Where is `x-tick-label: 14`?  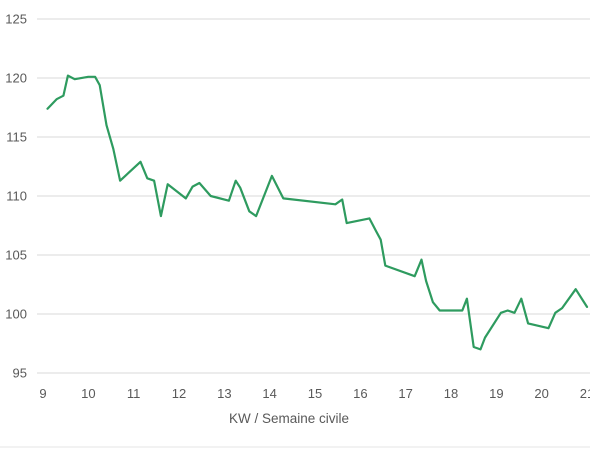
x-tick-label: 14 is located at coordinates (269, 393).